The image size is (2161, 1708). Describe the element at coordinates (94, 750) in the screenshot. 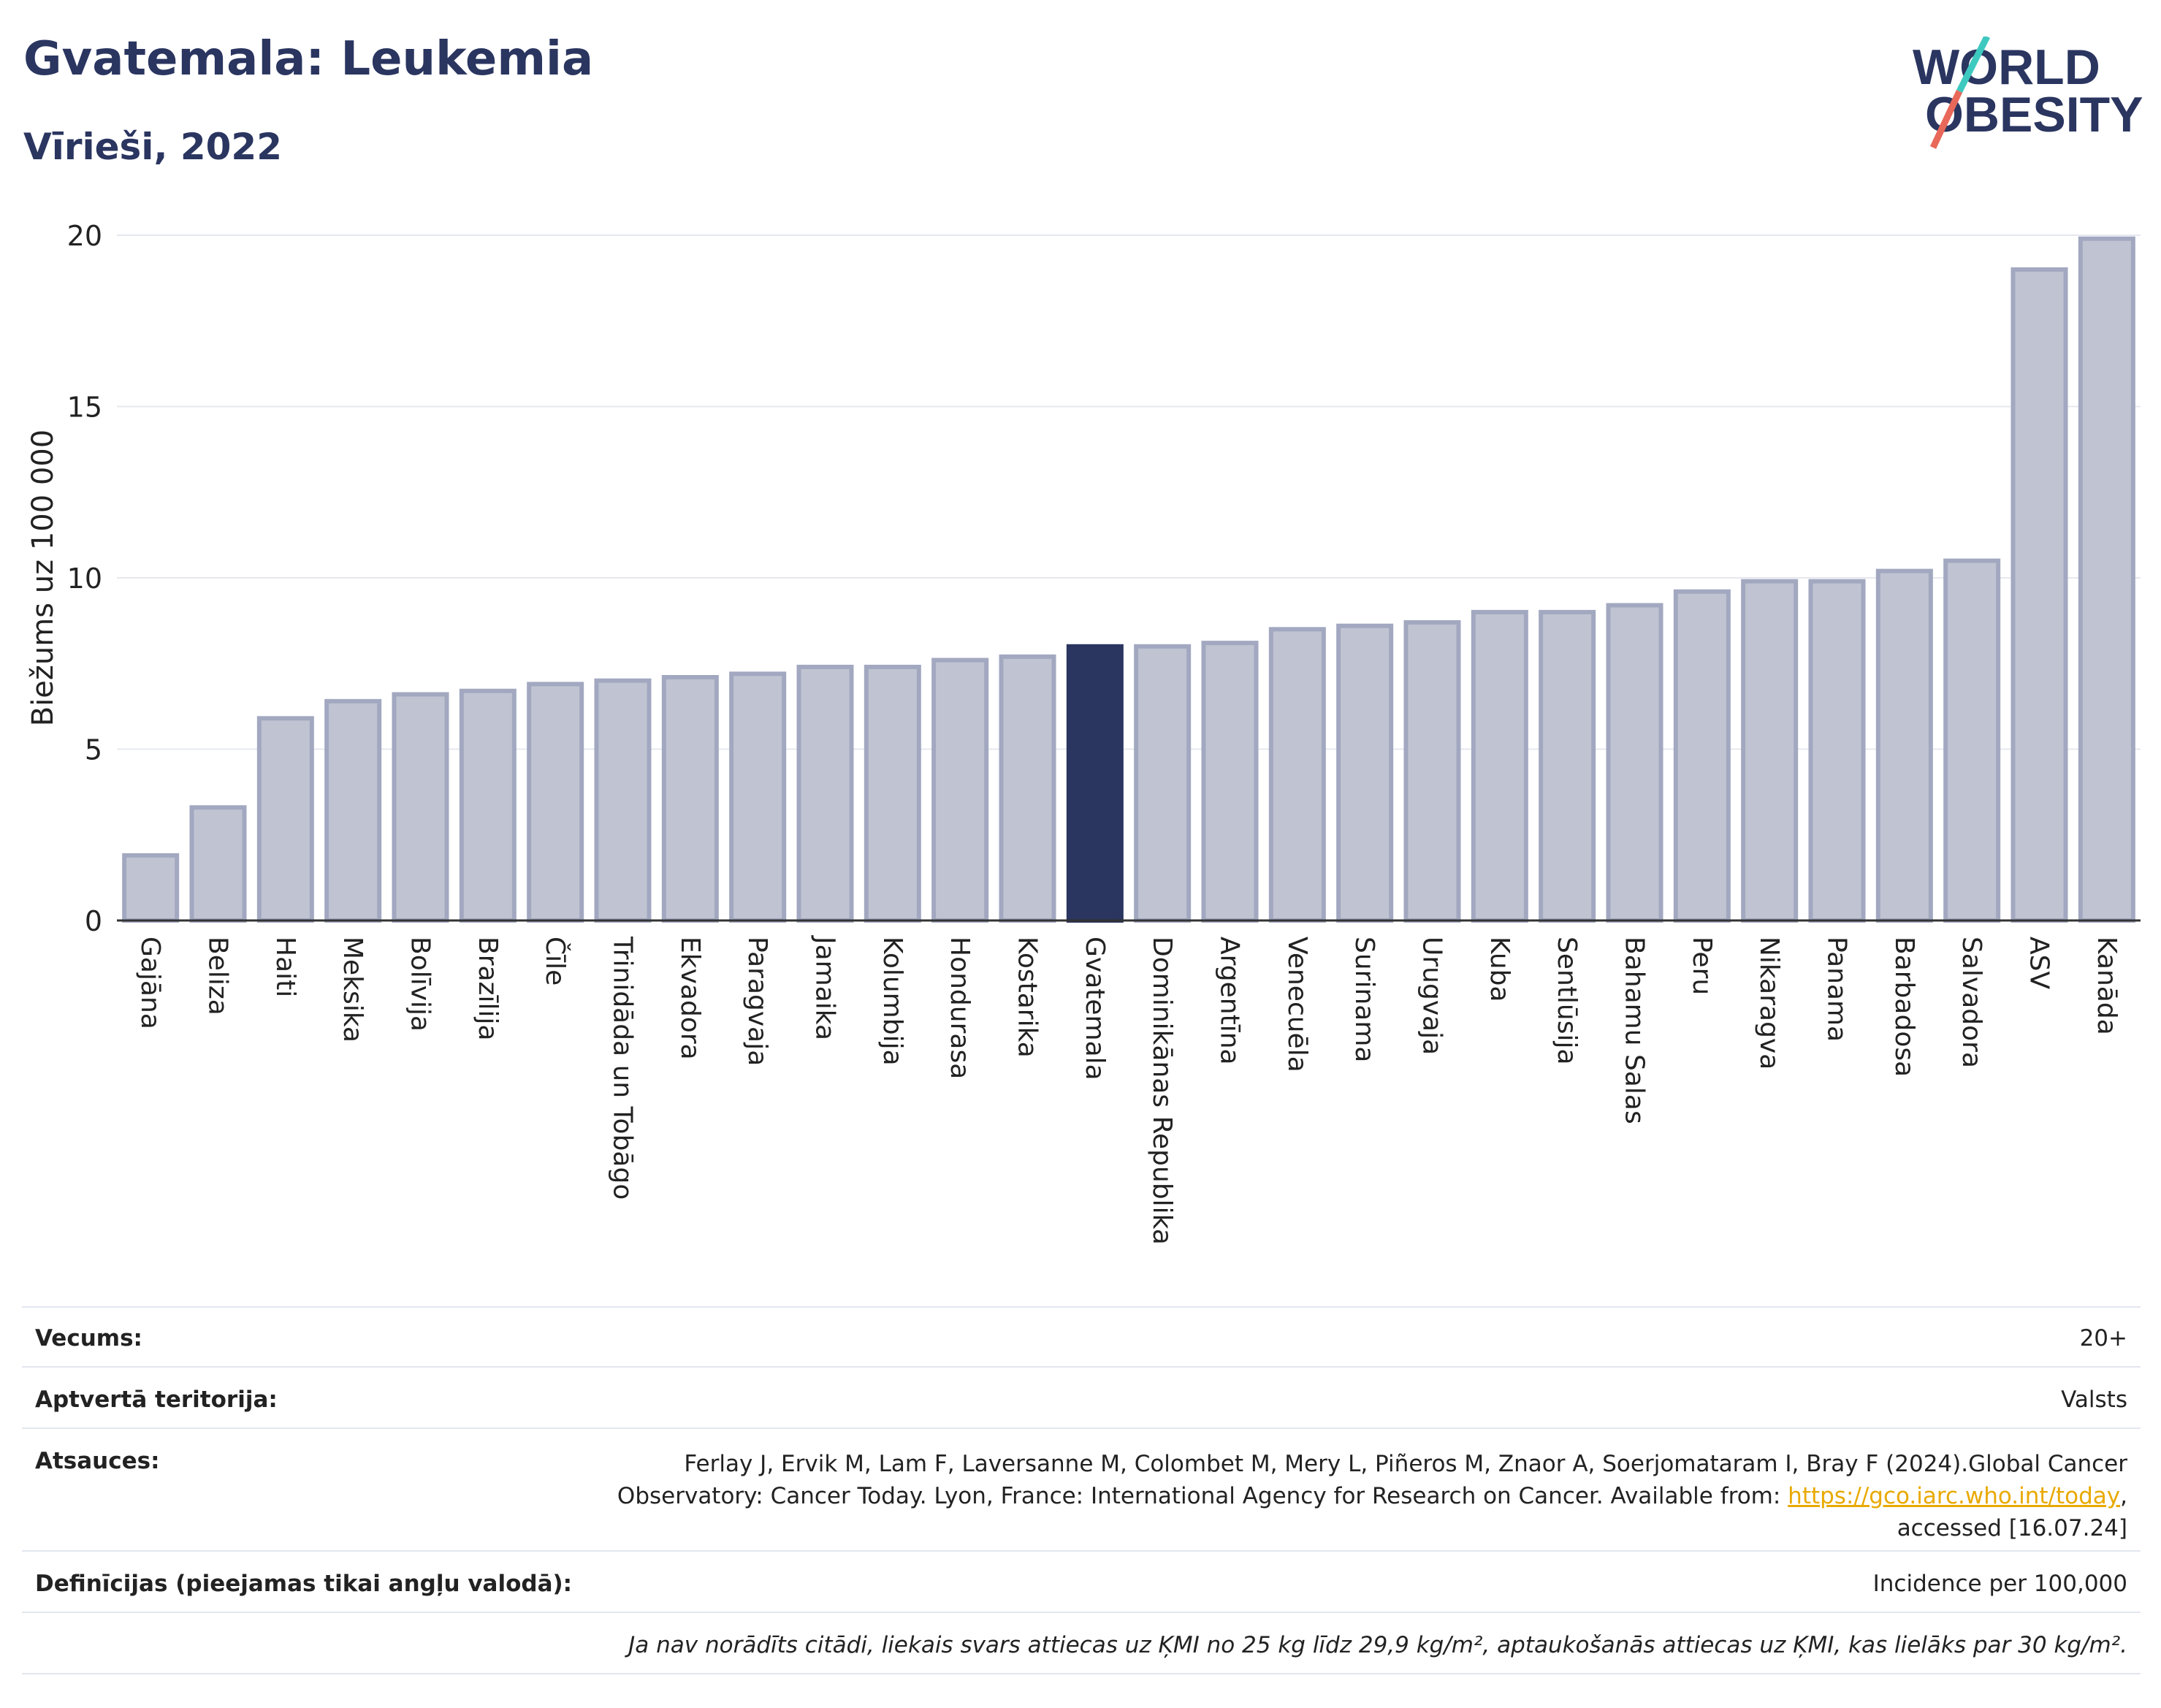

I see `y-tick-label: 5` at that location.